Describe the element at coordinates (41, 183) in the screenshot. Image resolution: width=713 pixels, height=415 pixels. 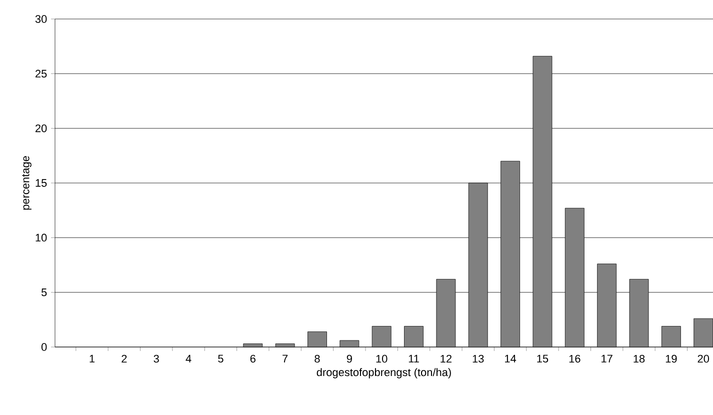
I see `y-tick-label: 15` at that location.